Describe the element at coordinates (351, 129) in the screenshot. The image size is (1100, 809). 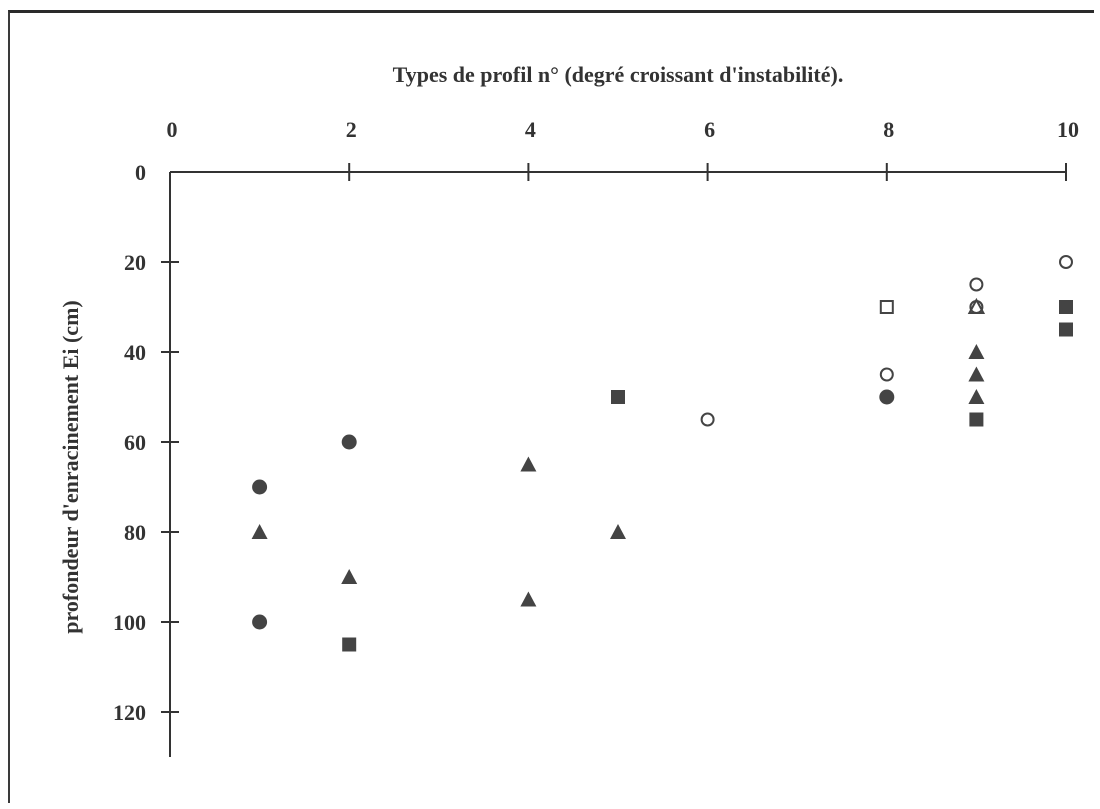
I see `x-tick-label: 2` at that location.